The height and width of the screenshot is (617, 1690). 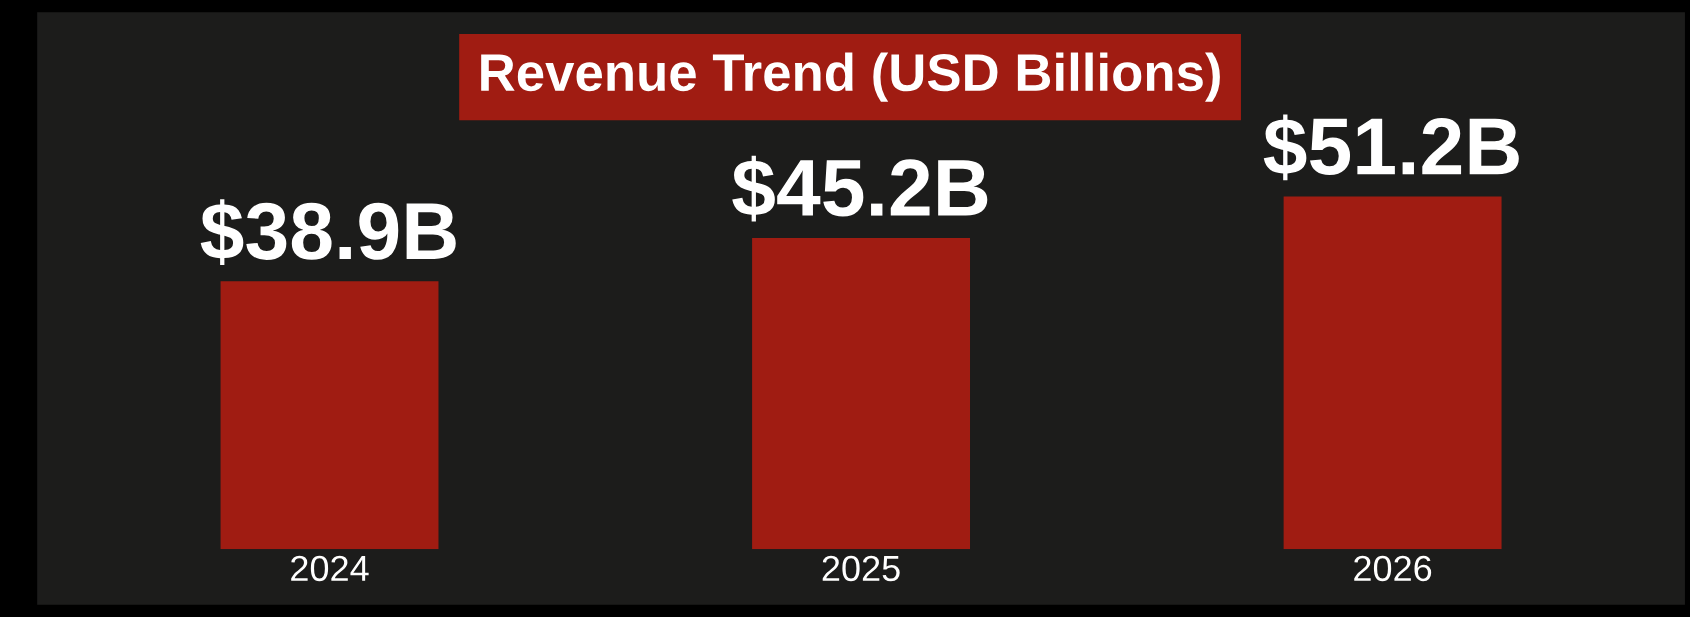 I want to click on x-tick-label: 2024, so click(x=330, y=568).